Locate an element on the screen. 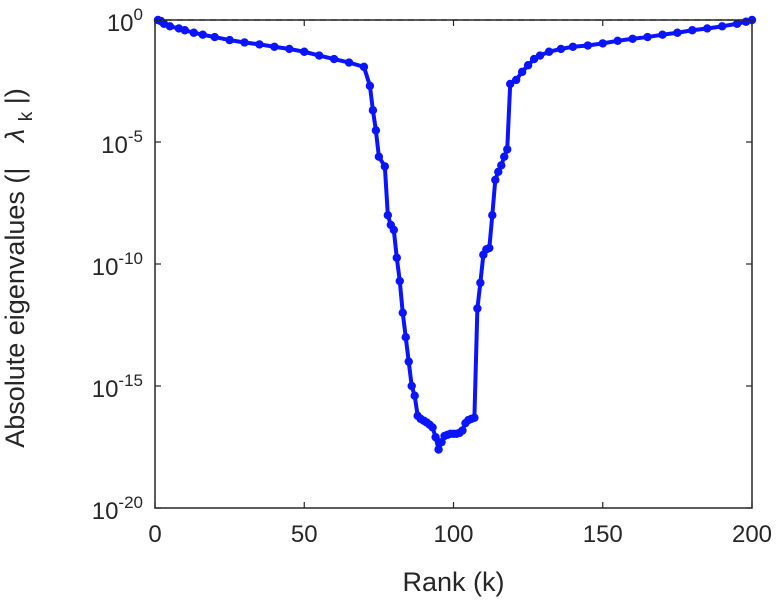  x-tick-label: 0 is located at coordinates (154, 534).